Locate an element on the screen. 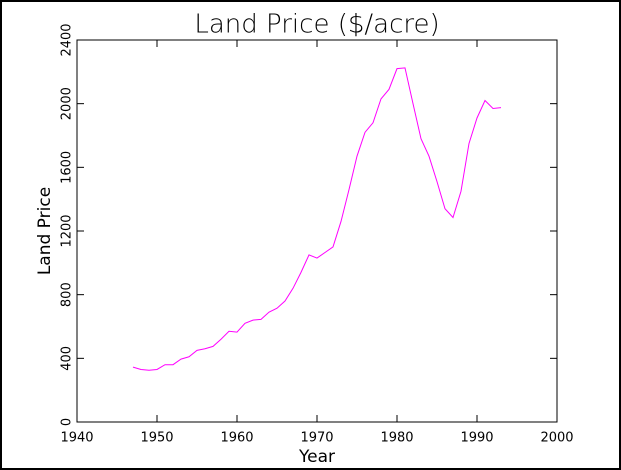  y-tick-label: 400 is located at coordinates (67, 358).